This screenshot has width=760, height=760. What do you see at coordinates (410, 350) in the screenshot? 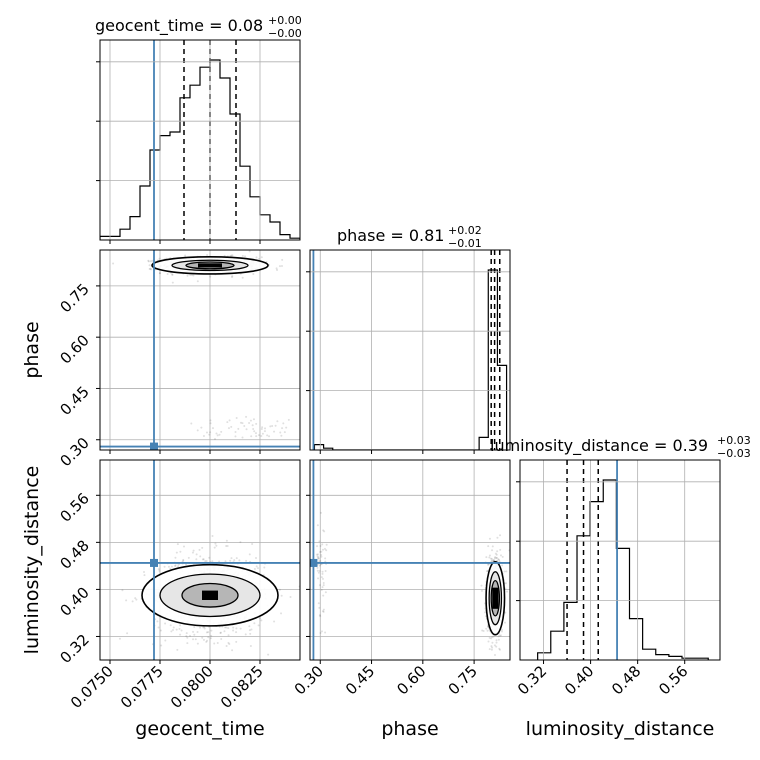
I see `hist-phase-group` at bounding box center [410, 350].